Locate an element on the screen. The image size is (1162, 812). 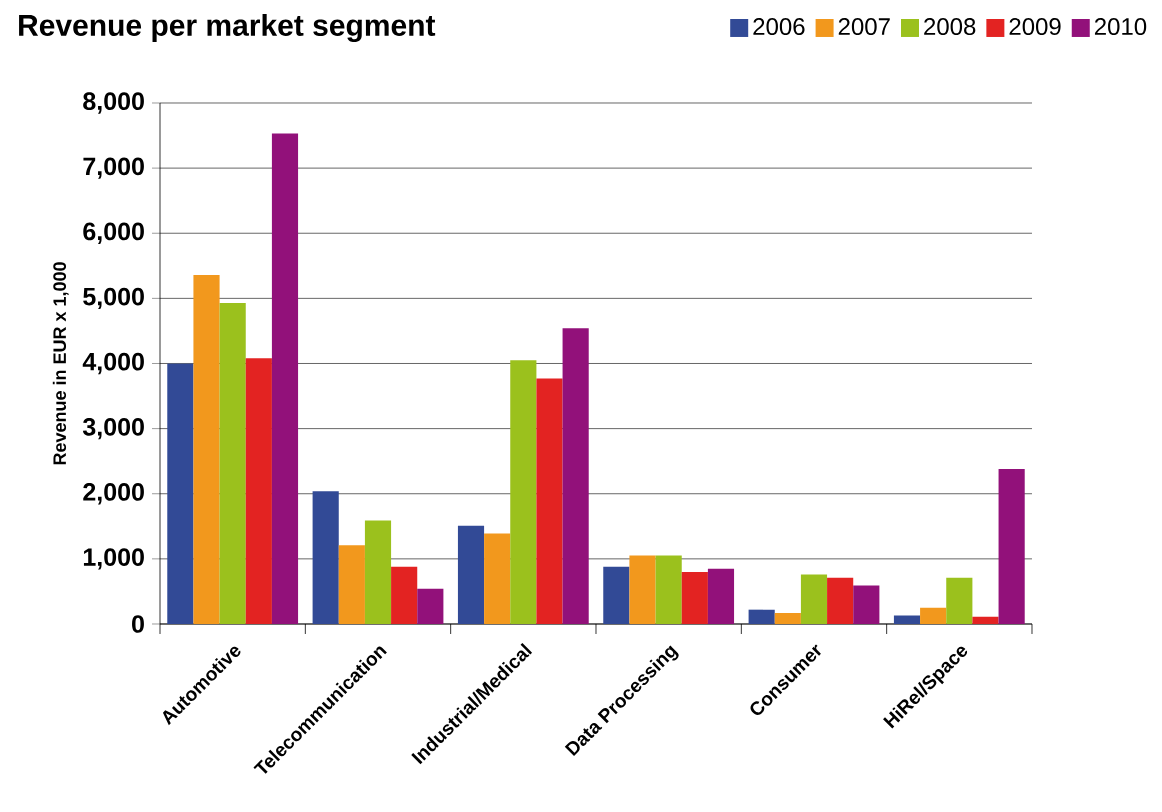
y-tick-label: 2,000 is located at coordinates (113, 494).